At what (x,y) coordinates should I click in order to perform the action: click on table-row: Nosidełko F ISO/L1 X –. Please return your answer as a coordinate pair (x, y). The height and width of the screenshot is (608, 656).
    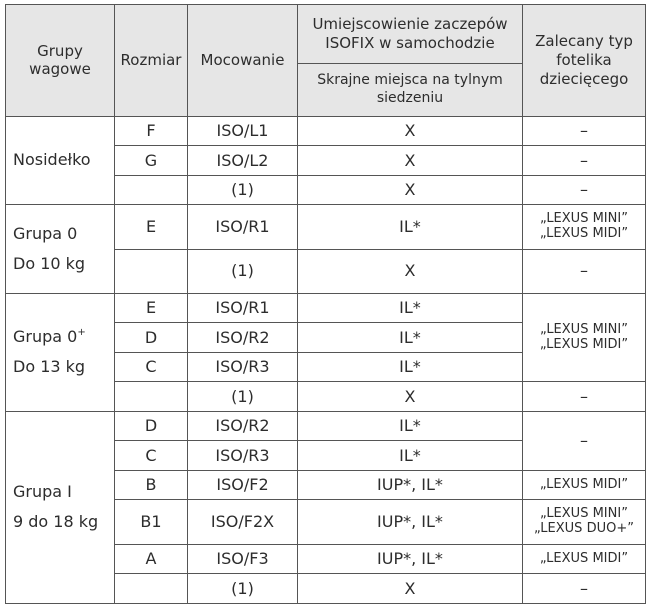
    Looking at the image, I should click on (325, 160).